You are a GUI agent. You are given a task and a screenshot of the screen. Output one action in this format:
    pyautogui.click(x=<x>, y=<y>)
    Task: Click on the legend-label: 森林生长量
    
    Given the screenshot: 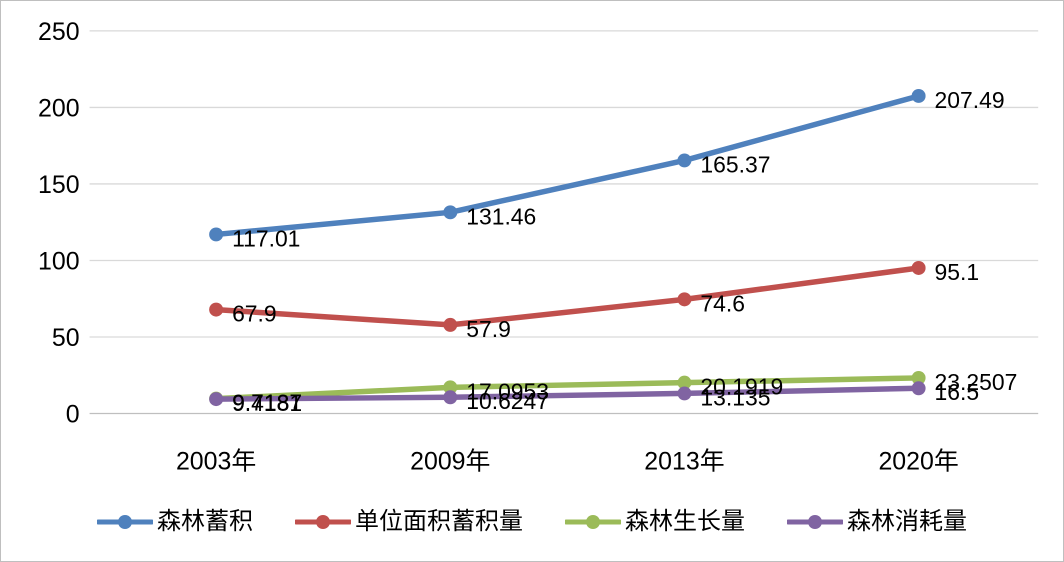 What is the action you would take?
    pyautogui.click(x=685, y=521)
    